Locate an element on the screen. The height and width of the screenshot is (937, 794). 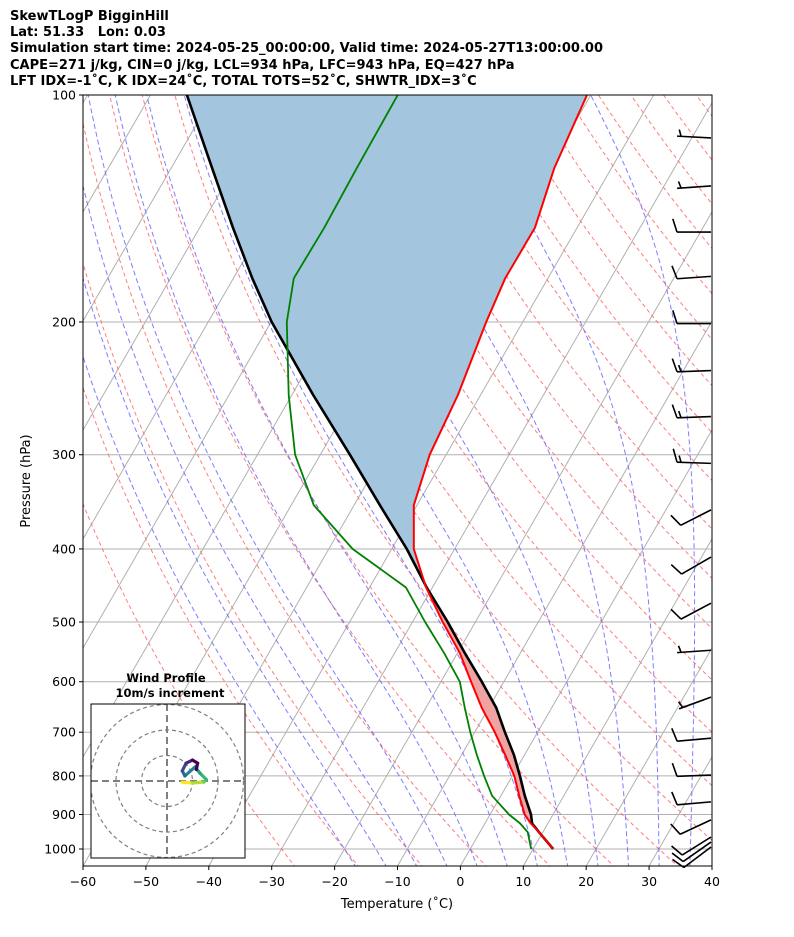
y-tick-label: 300 is located at coordinates (64, 454).